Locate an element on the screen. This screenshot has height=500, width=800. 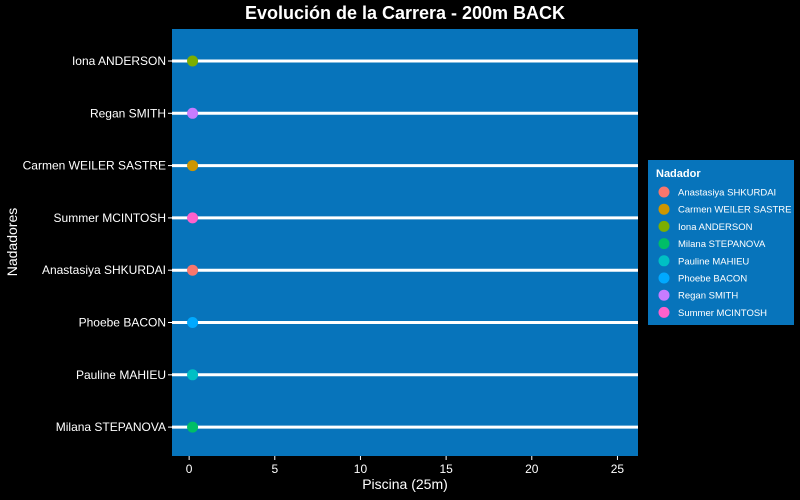
chart-title: Evolución de la Carrera - 200m BACK is located at coordinates (405, 13).